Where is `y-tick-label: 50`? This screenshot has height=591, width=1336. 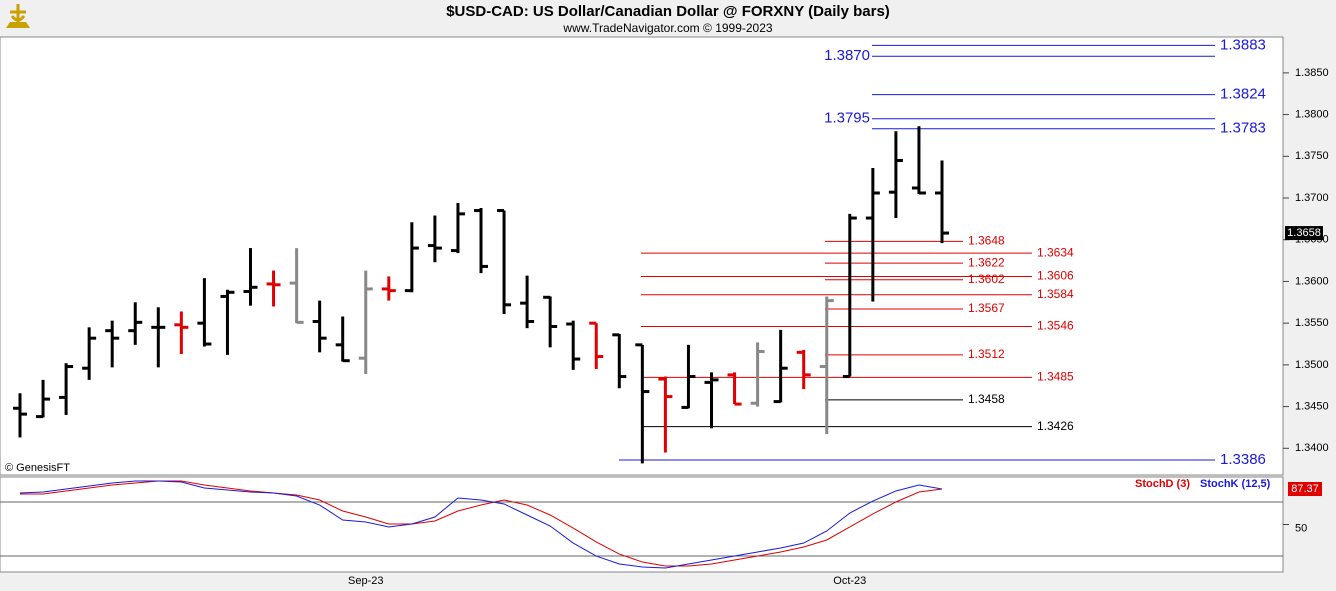 y-tick-label: 50 is located at coordinates (1301, 528).